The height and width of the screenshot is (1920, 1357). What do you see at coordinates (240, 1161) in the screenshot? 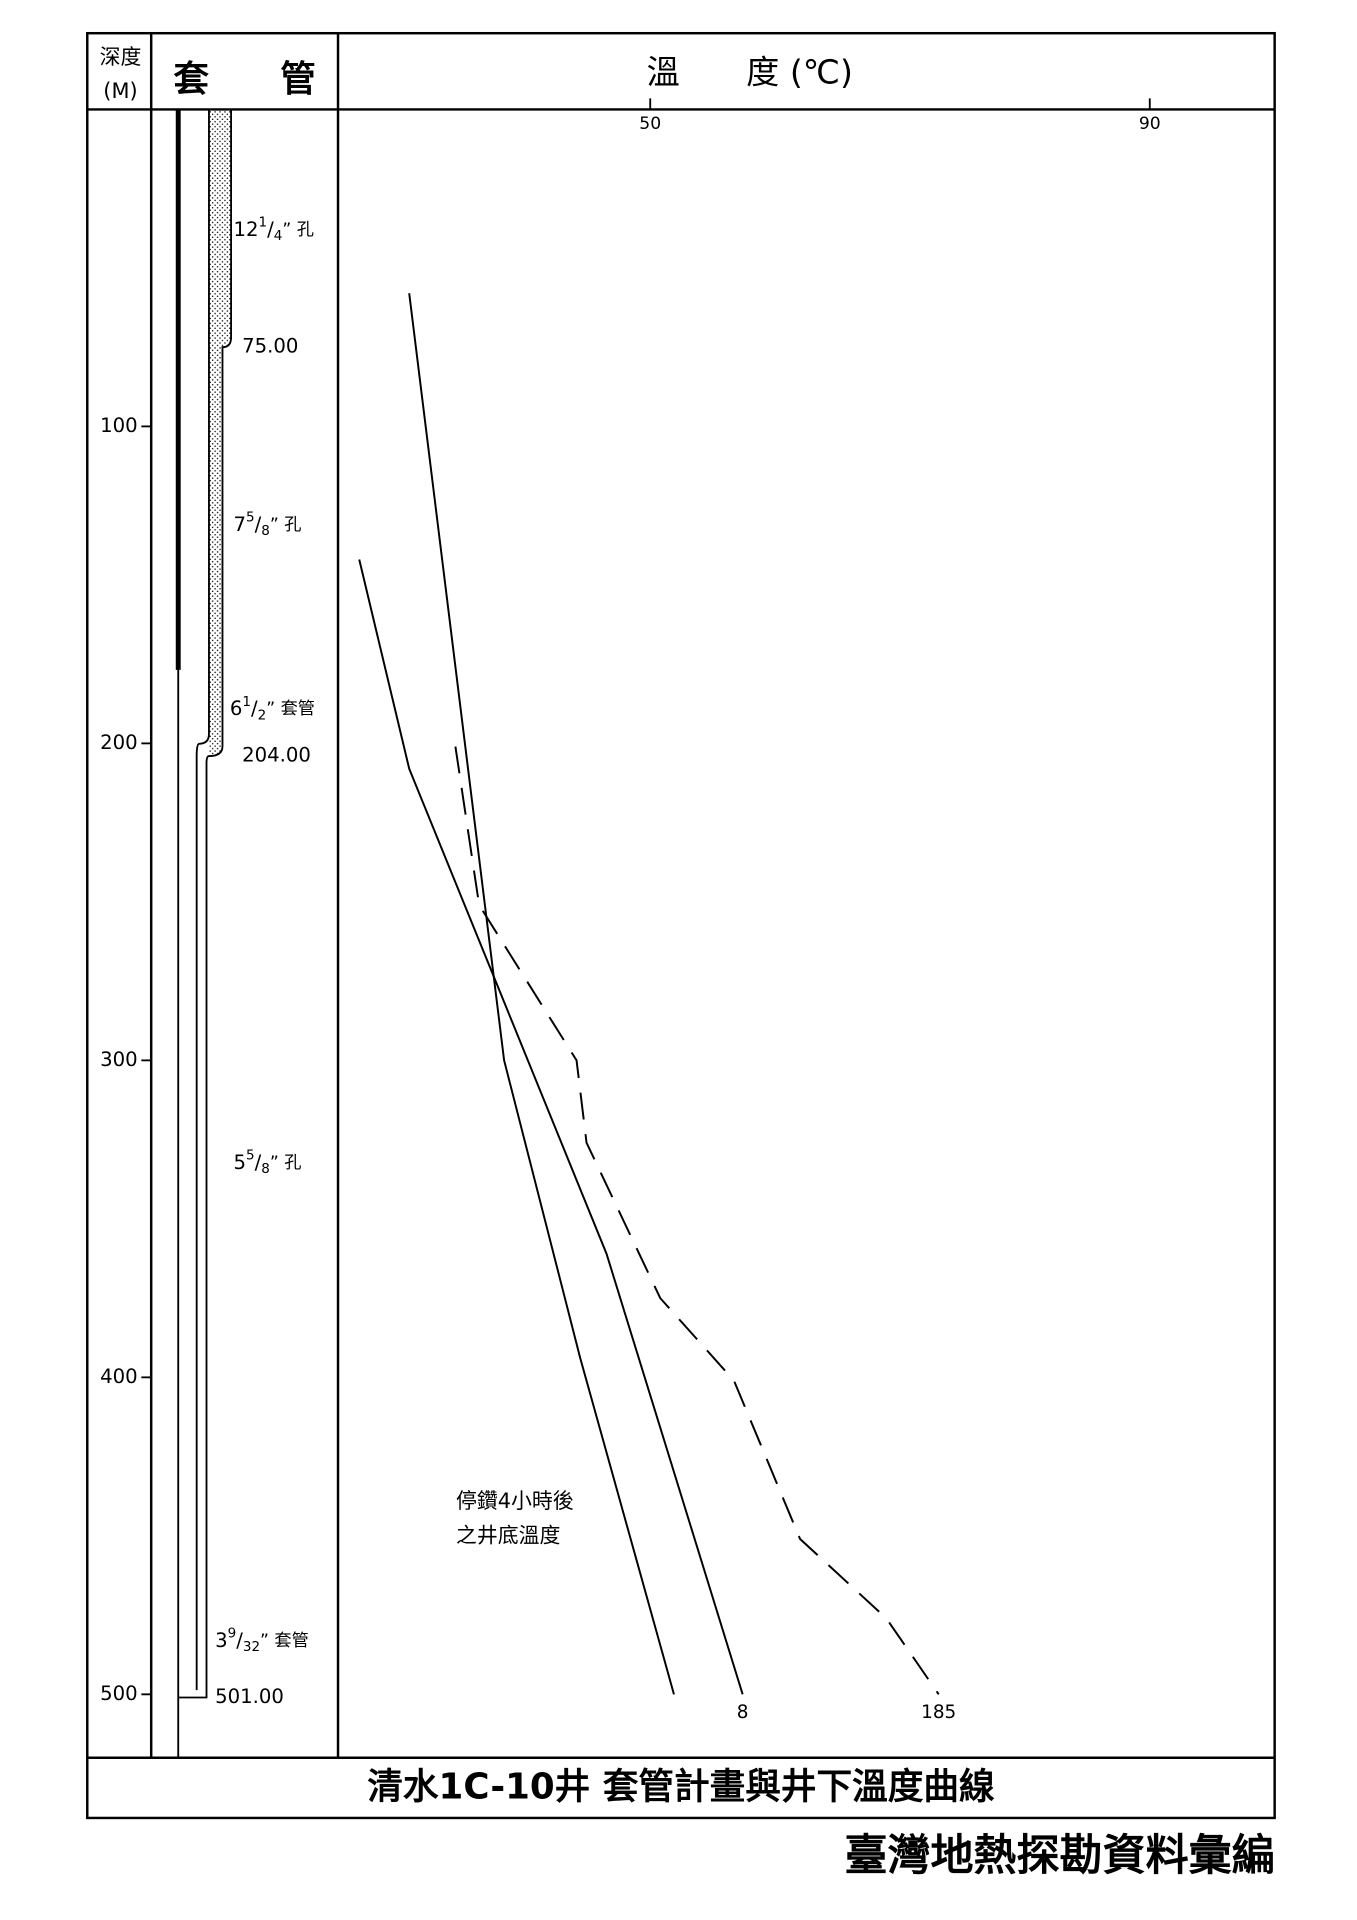
I see `size-whole: 5` at bounding box center [240, 1161].